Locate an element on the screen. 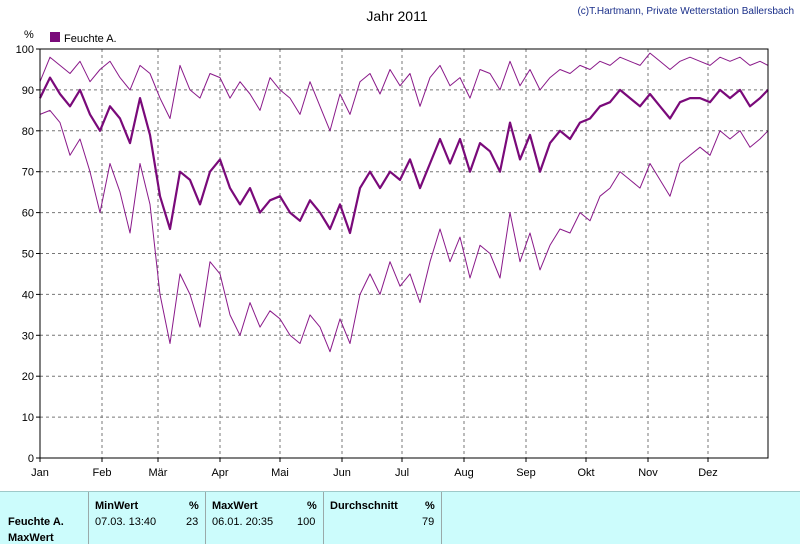 This screenshot has height=544, width=800. row-label: Feuchte A. is located at coordinates (36, 522).